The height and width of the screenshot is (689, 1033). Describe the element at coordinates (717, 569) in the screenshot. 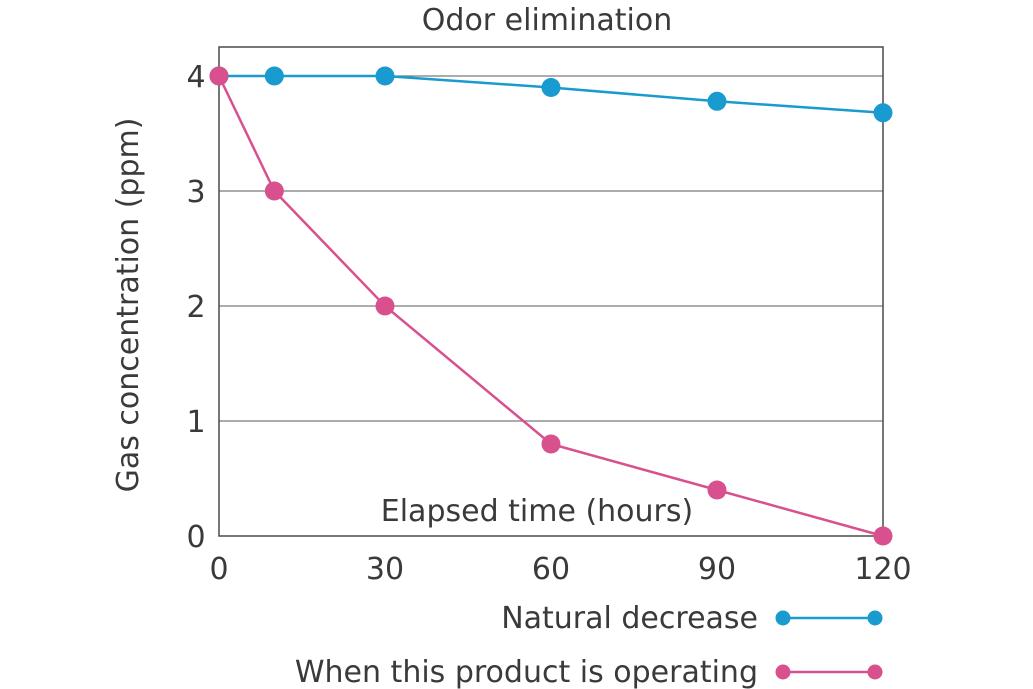

I see `x-tick-label-90: 90` at that location.